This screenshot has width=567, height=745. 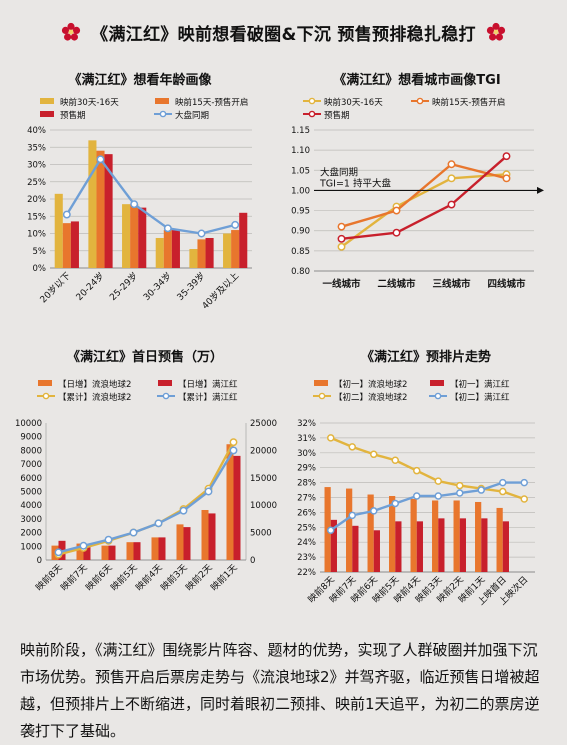 What do you see at coordinates (71, 31) in the screenshot?
I see `flower-icon` at bounding box center [71, 31].